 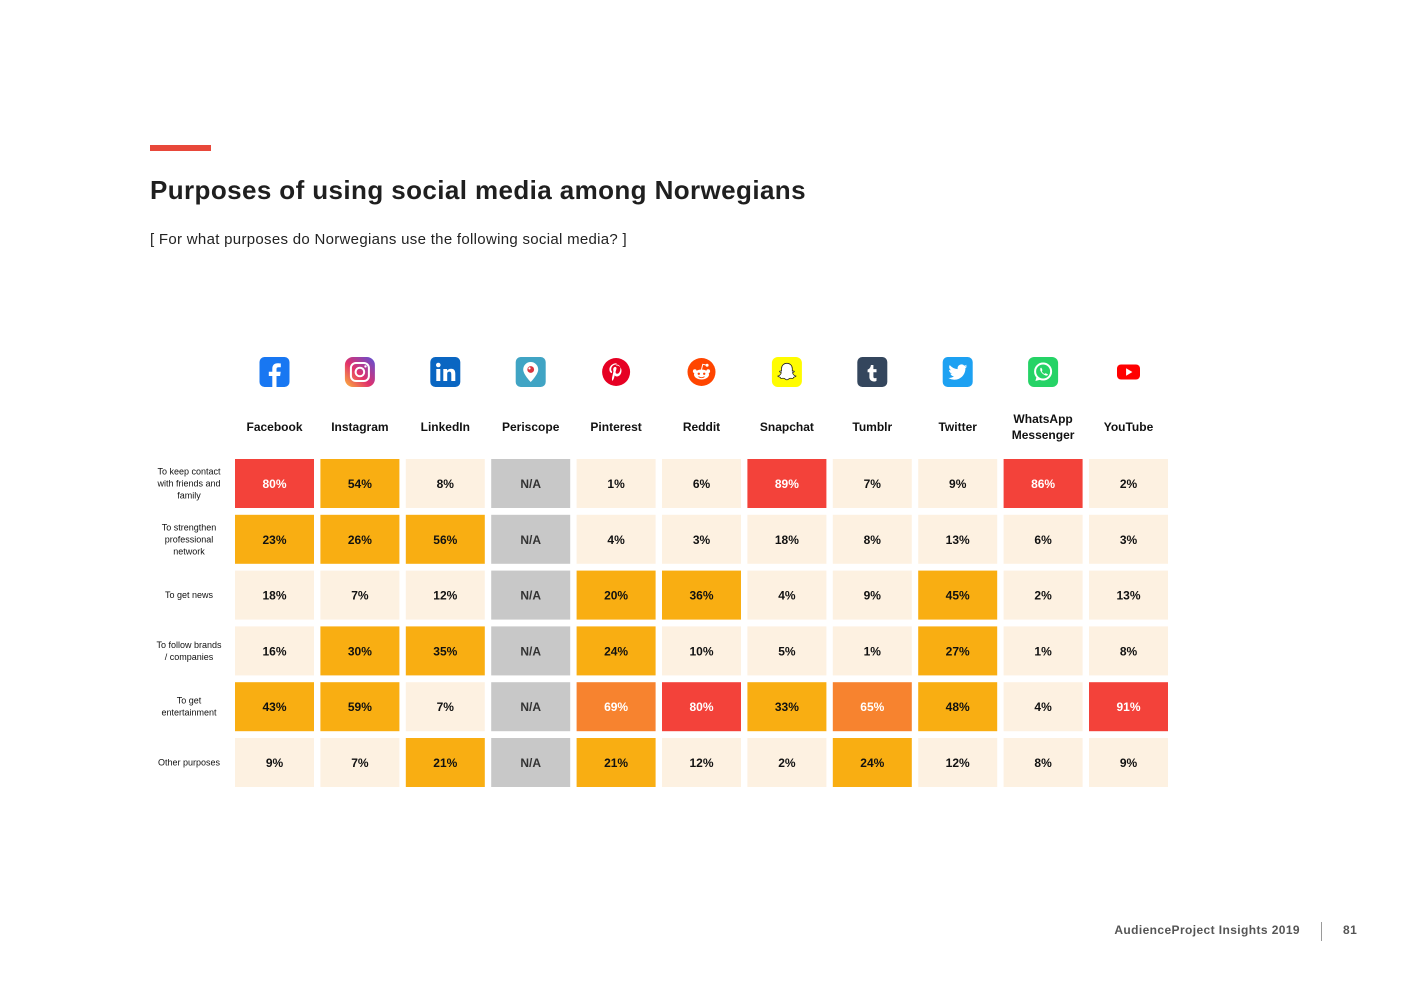 I want to click on row-label: with friends and, so click(x=188, y=484).